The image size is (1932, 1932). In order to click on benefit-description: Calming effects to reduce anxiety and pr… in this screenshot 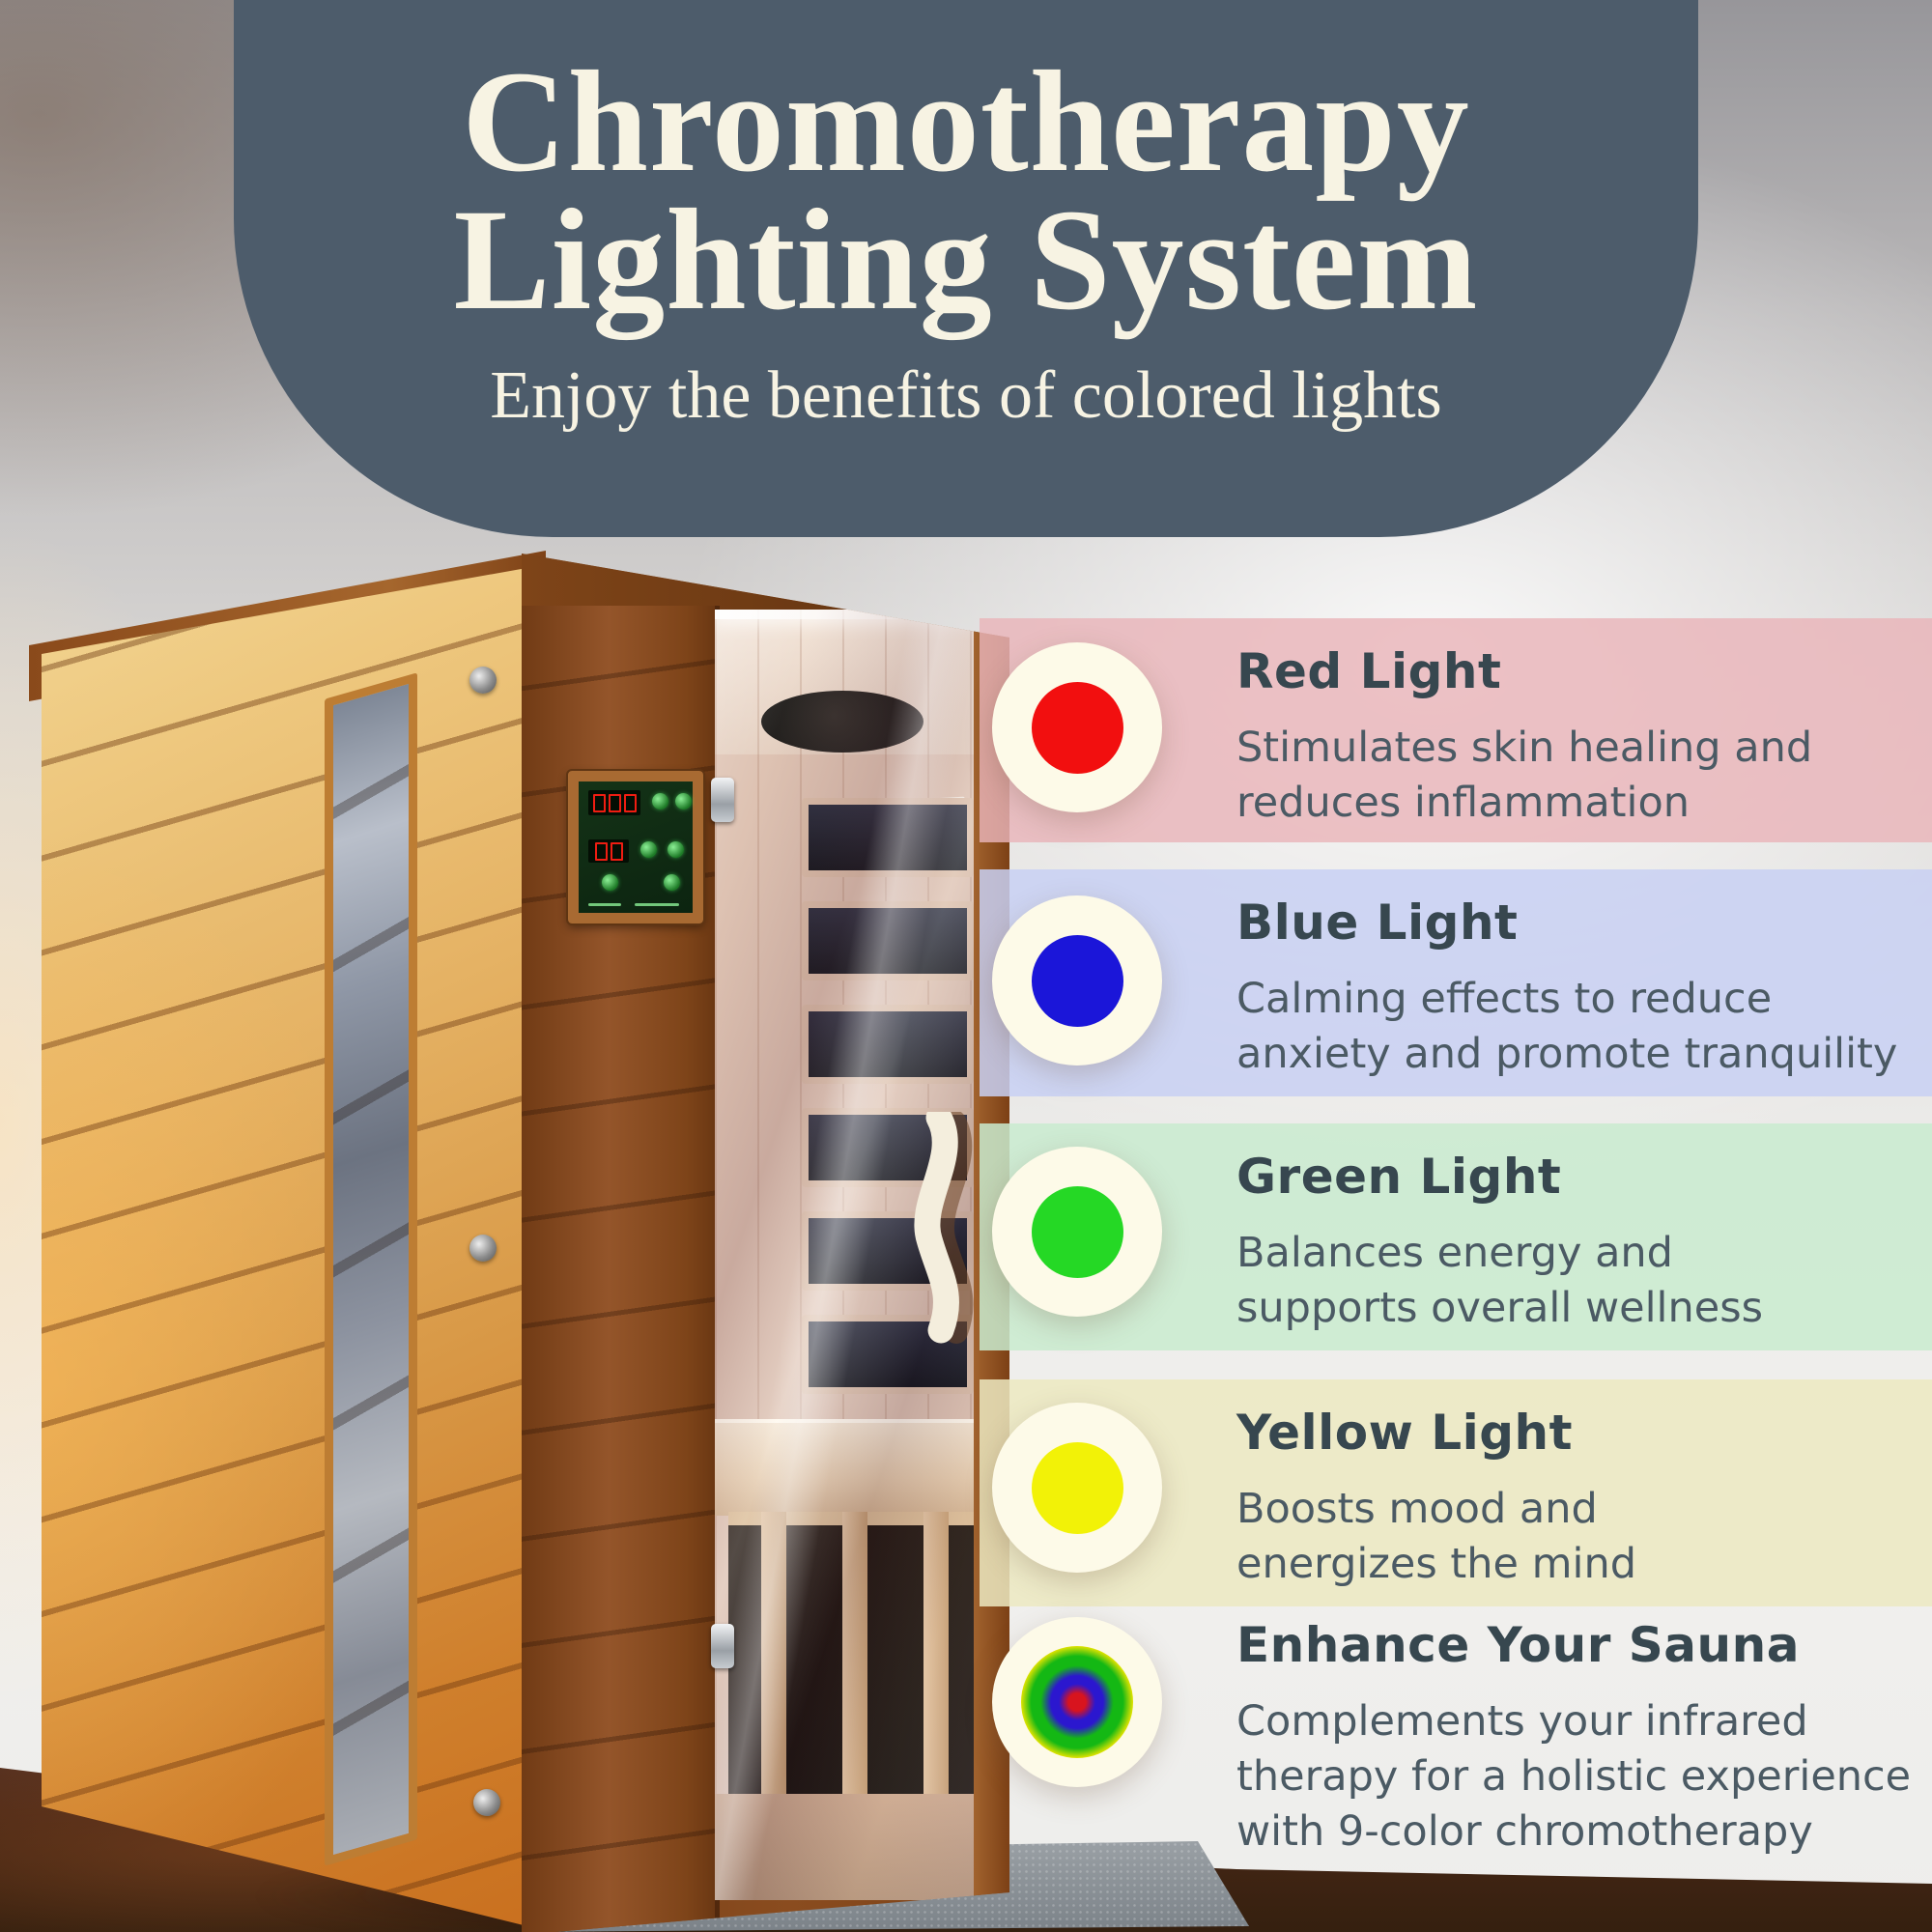, I will do `click(1567, 1027)`.